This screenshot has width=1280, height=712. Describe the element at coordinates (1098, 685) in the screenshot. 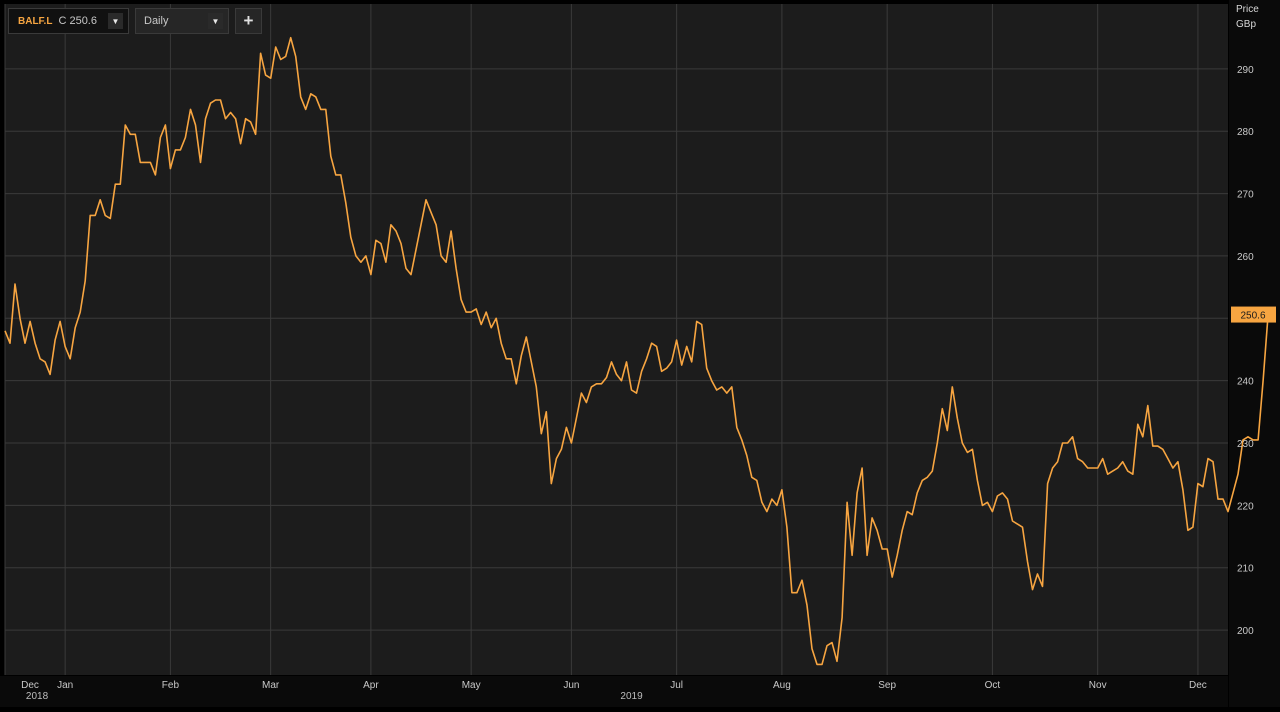

I see `x-tick-label: Nov` at that location.